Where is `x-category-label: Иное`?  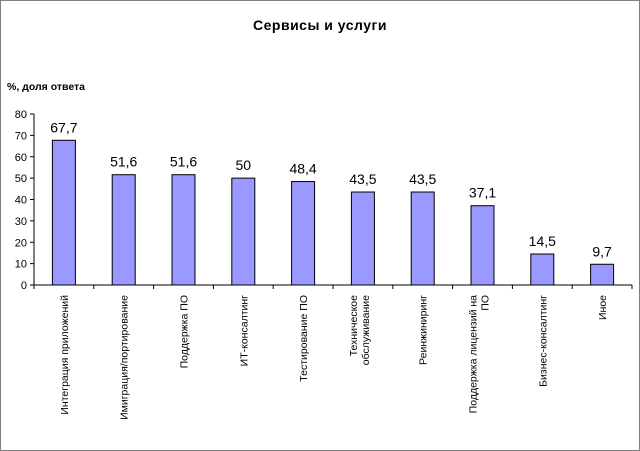
x-category-label: Иное is located at coordinates (603, 307).